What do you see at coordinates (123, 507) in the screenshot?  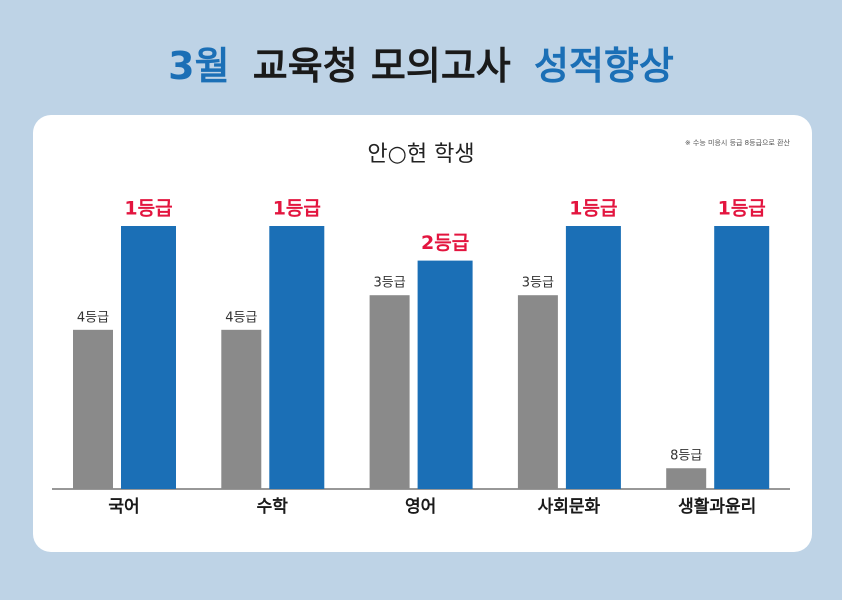 I see `x-tick-label: 국어` at bounding box center [123, 507].